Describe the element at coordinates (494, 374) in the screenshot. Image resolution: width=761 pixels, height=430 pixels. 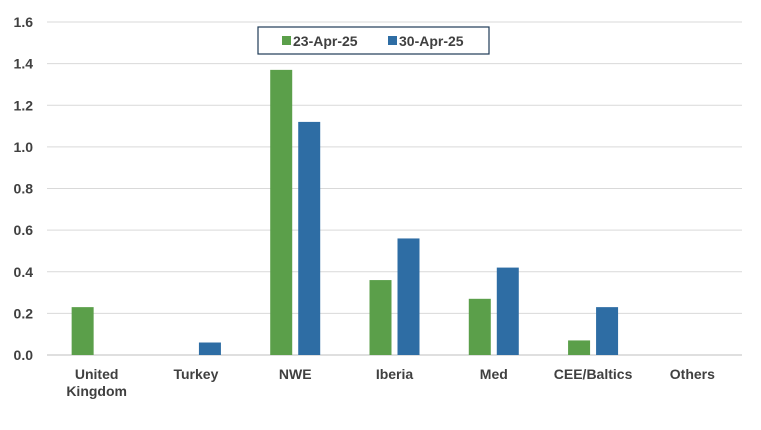
I see `x-category-label: Med` at that location.